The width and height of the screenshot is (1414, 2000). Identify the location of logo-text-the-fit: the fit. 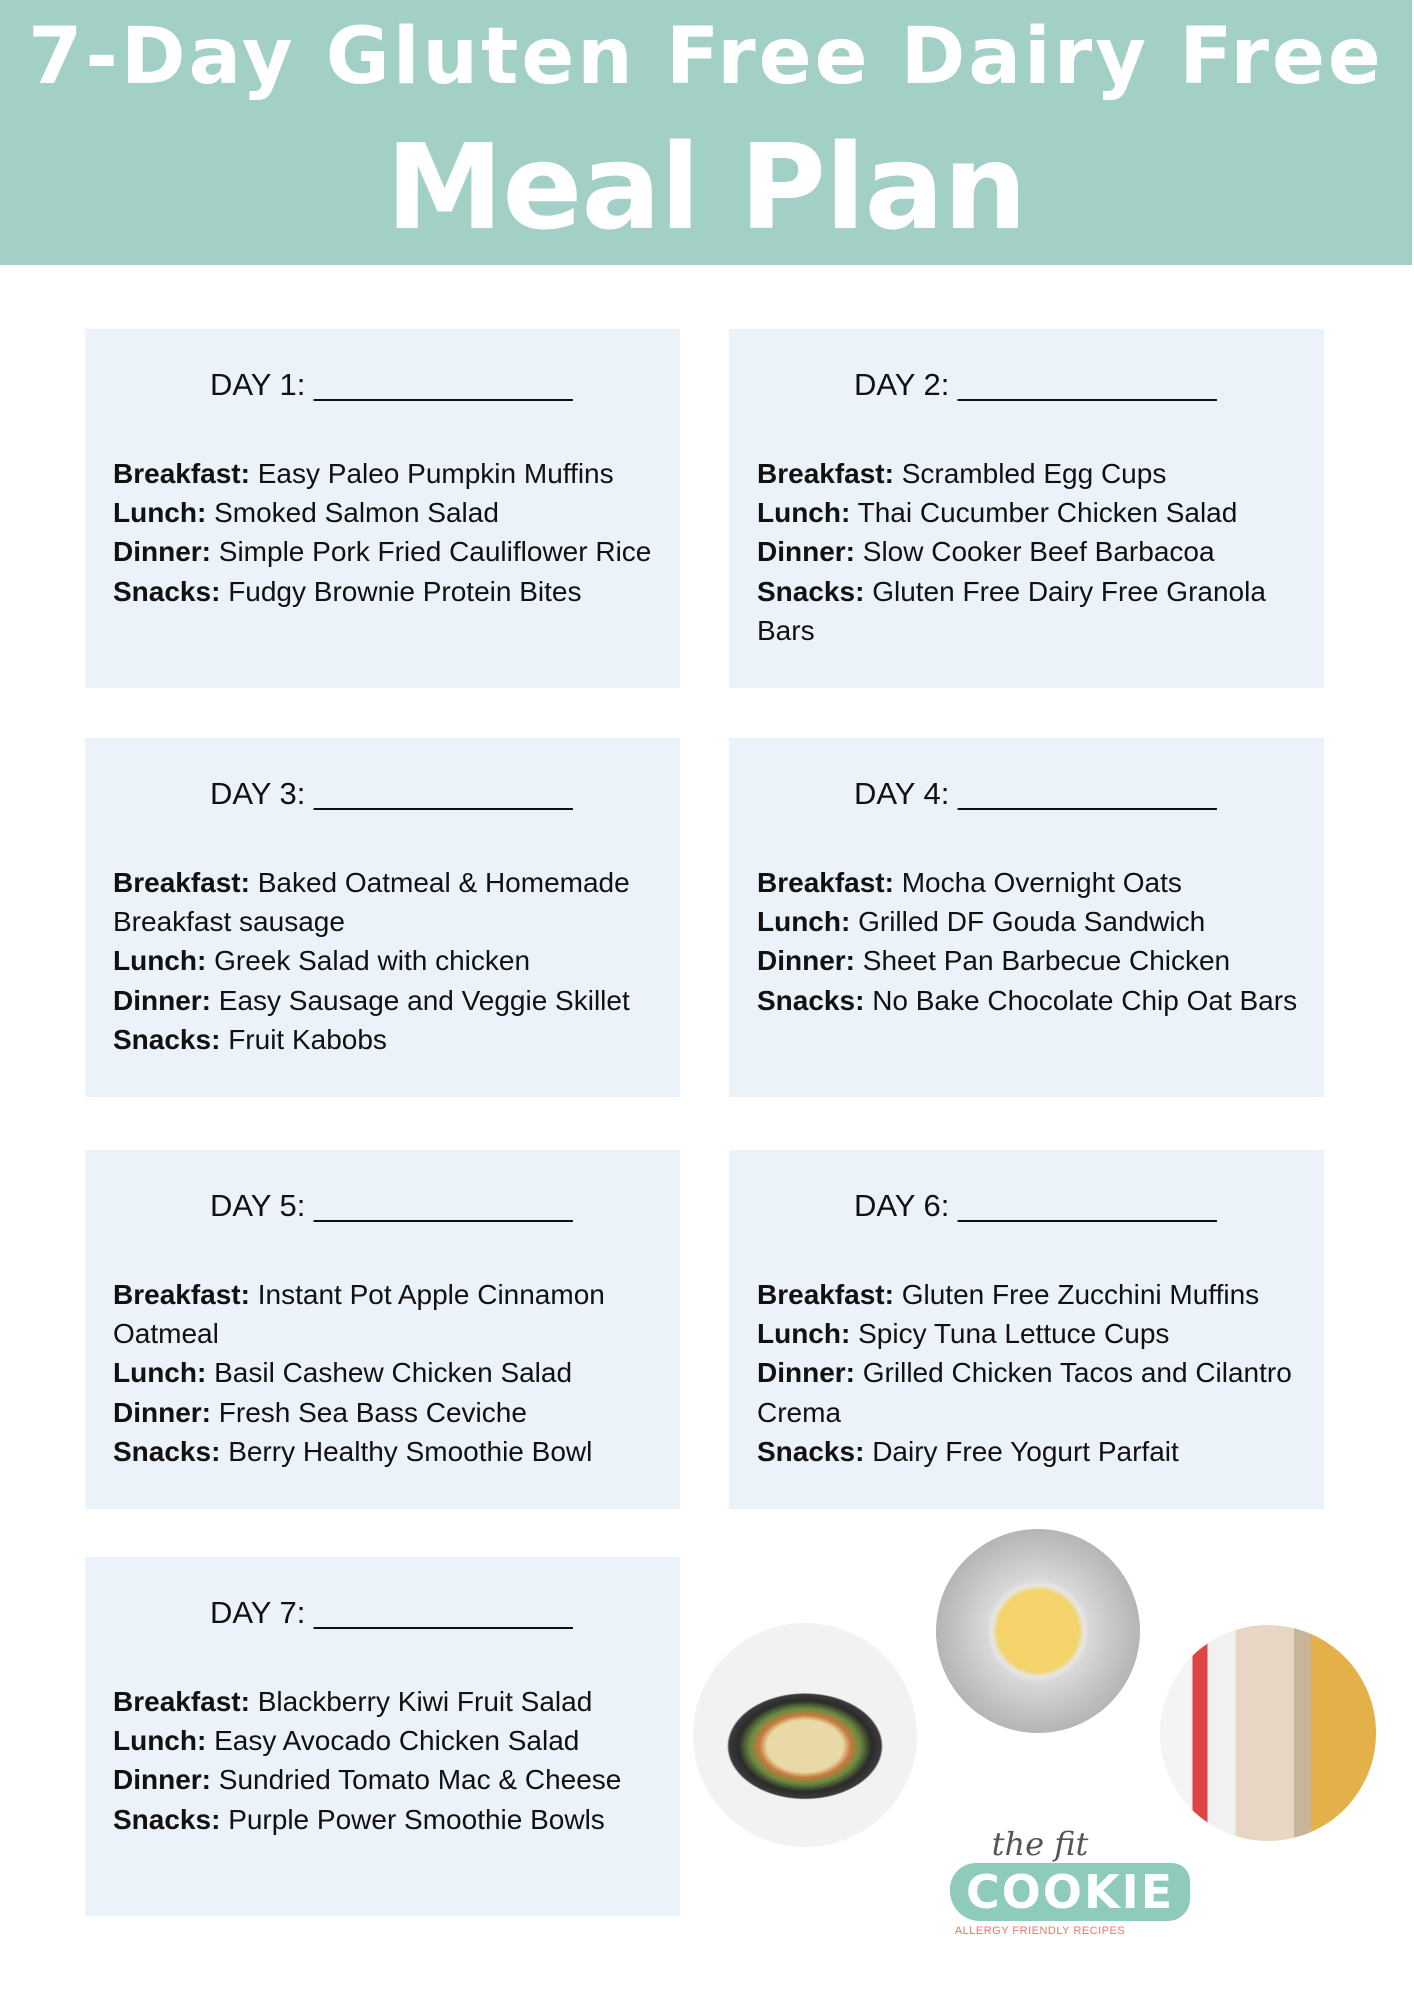
(1040, 1844).